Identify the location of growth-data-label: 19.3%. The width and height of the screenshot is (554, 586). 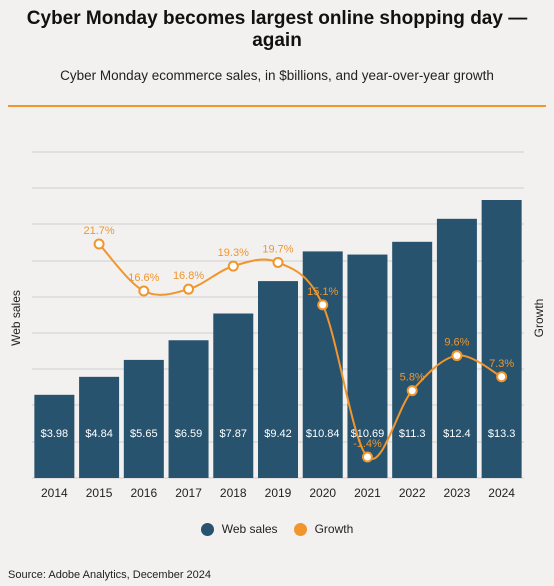
(233, 253).